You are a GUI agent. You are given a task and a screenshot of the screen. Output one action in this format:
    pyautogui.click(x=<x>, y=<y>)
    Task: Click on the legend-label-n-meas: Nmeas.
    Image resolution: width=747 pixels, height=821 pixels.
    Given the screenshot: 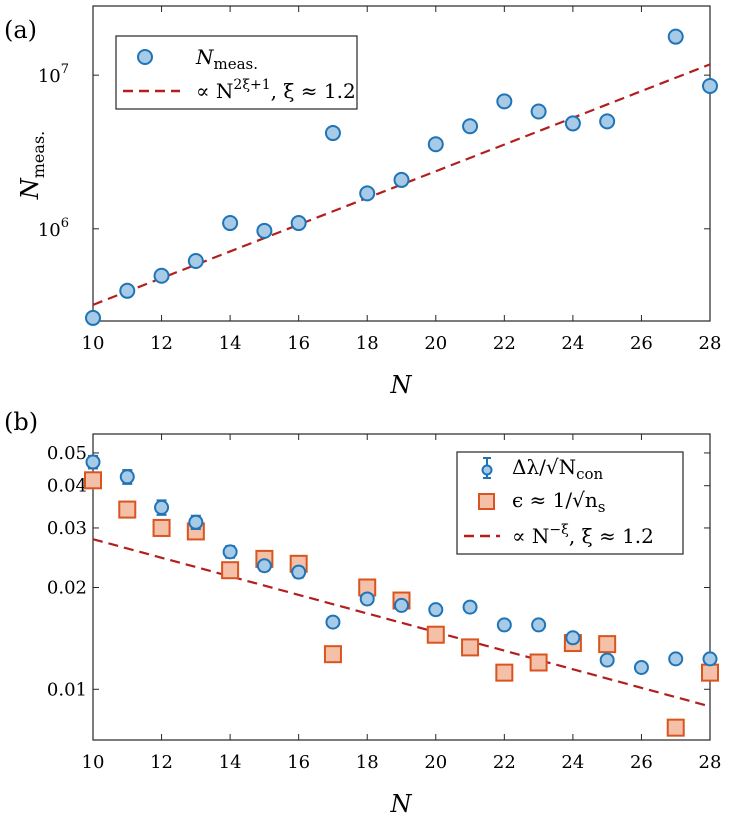 What is the action you would take?
    pyautogui.click(x=226, y=59)
    